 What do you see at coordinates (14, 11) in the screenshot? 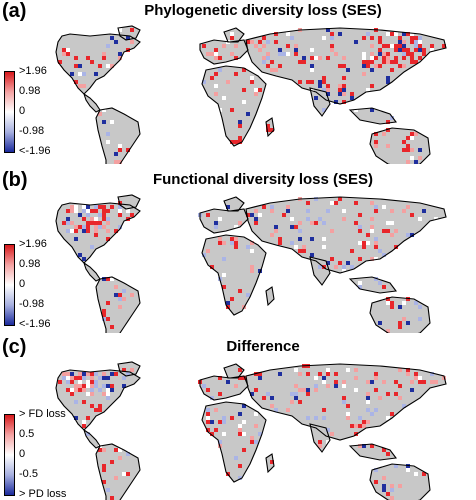
I see `panel-letter: (a)` at bounding box center [14, 11].